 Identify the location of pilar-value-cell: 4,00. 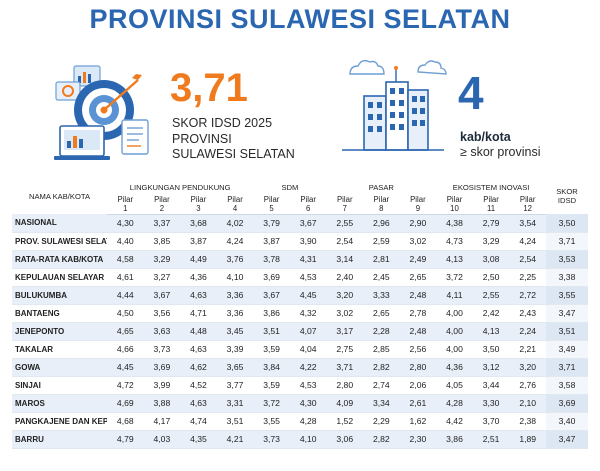
(454, 349).